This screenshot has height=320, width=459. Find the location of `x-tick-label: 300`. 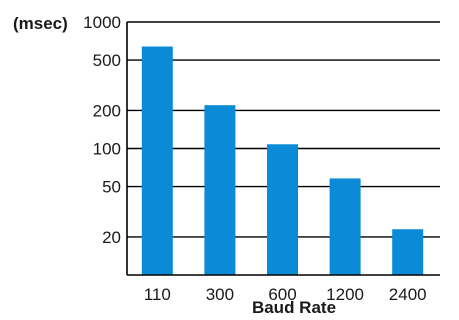

x-tick-label: 300 is located at coordinates (220, 294).